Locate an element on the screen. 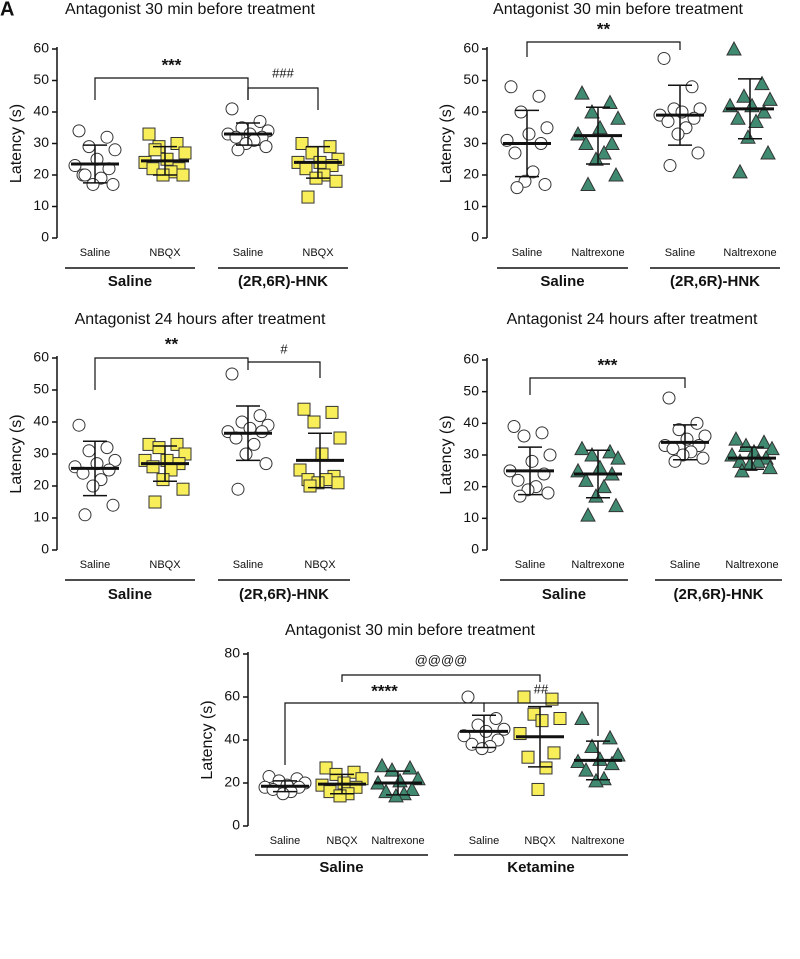 Image resolution: width=800 pixels, height=959 pixels. significance-label: ** is located at coordinates (604, 28).